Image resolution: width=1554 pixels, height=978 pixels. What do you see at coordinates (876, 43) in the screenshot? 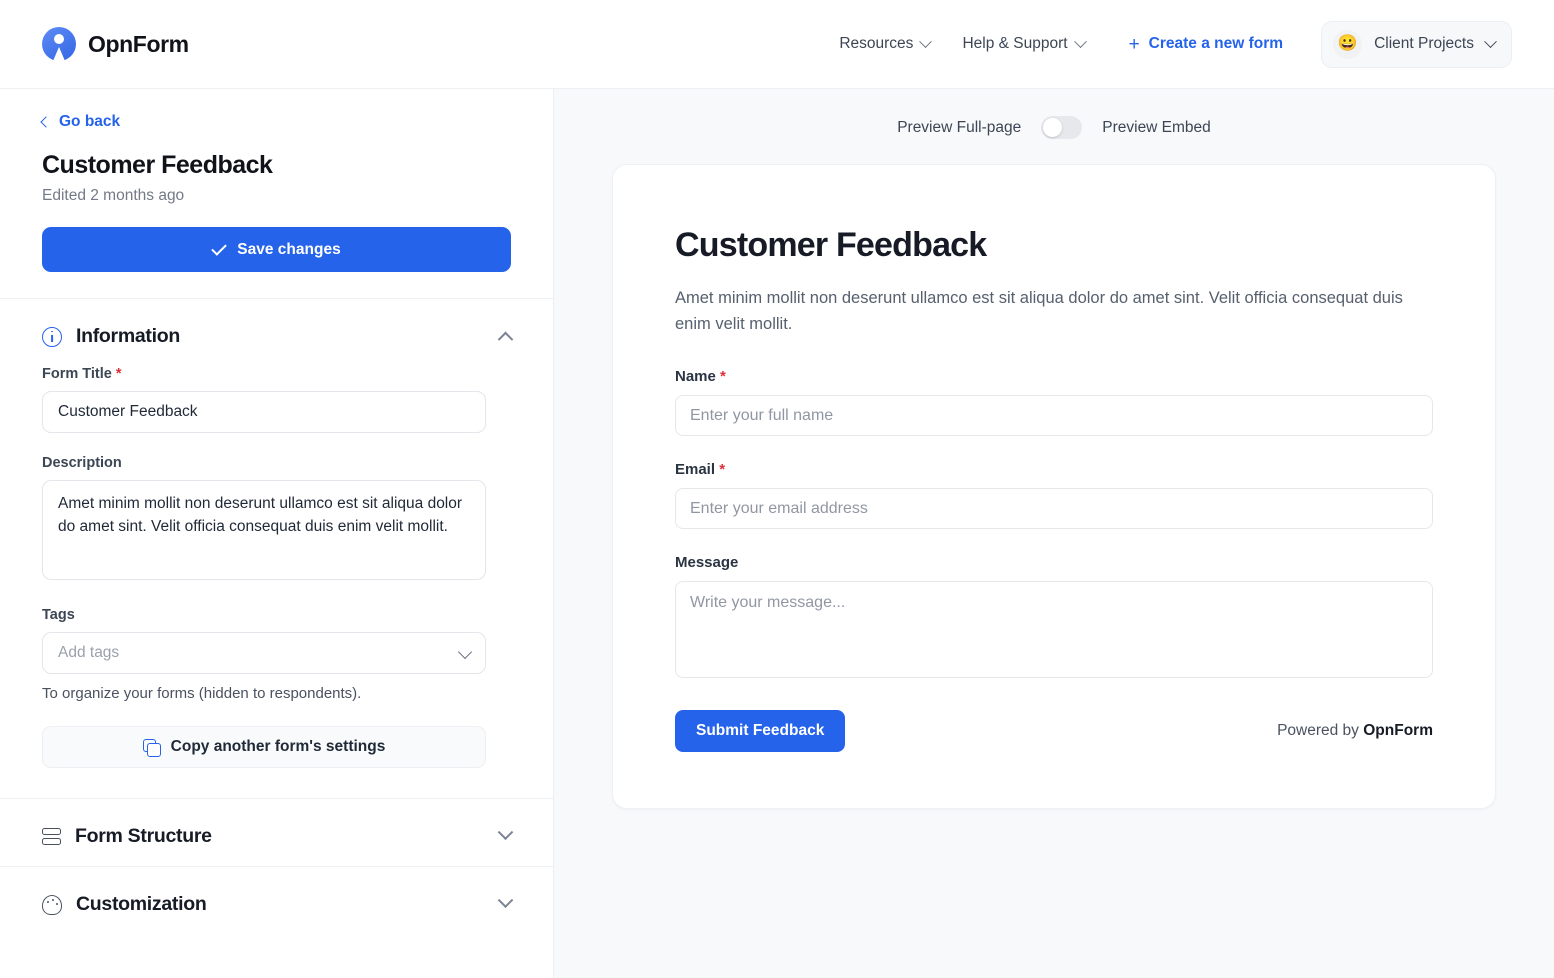
I see `nav-item-resources-label: Resources` at bounding box center [876, 43].